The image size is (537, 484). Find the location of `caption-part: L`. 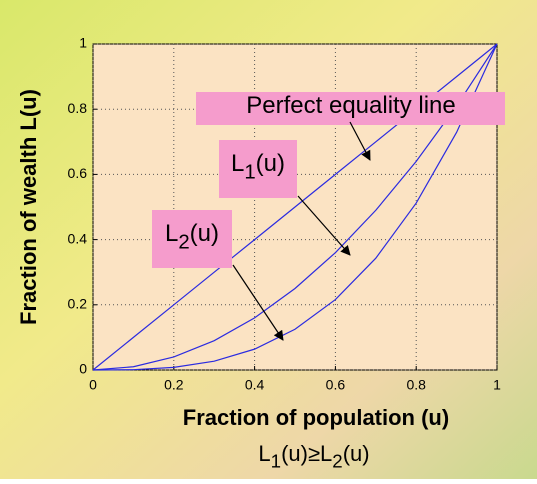

caption-part: L is located at coordinates (264, 453).